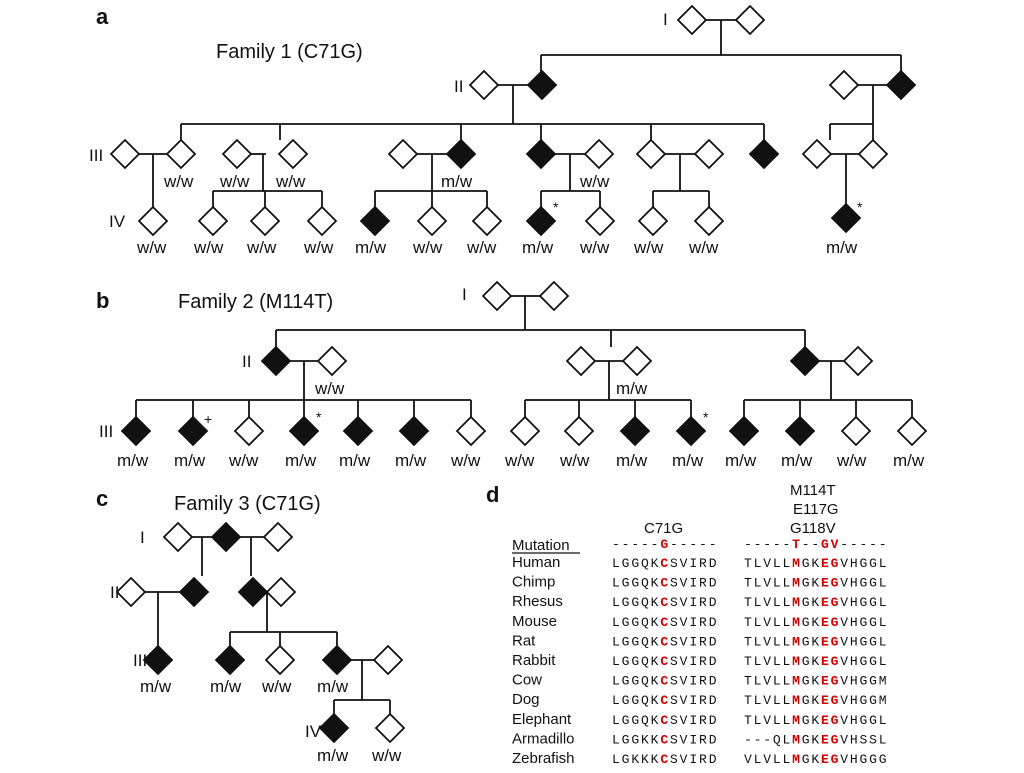 The width and height of the screenshot is (1024, 773). Describe the element at coordinates (533, 582) in the screenshot. I see `species-label: Chimp` at that location.